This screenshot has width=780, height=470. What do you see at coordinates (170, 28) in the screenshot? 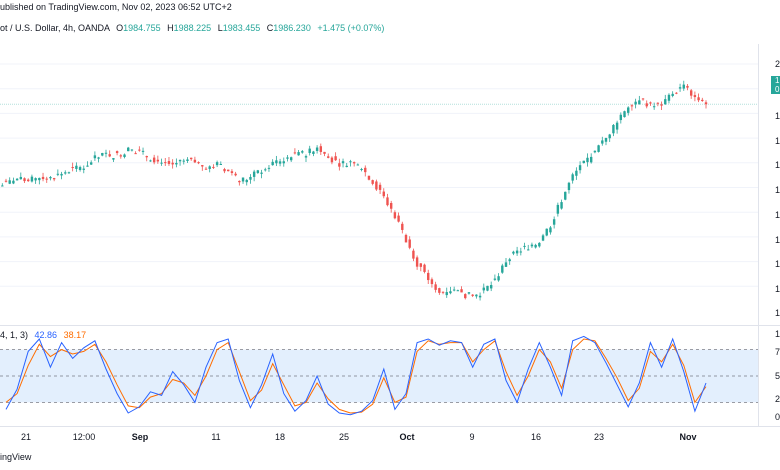
I see `high-label: H` at bounding box center [170, 28].